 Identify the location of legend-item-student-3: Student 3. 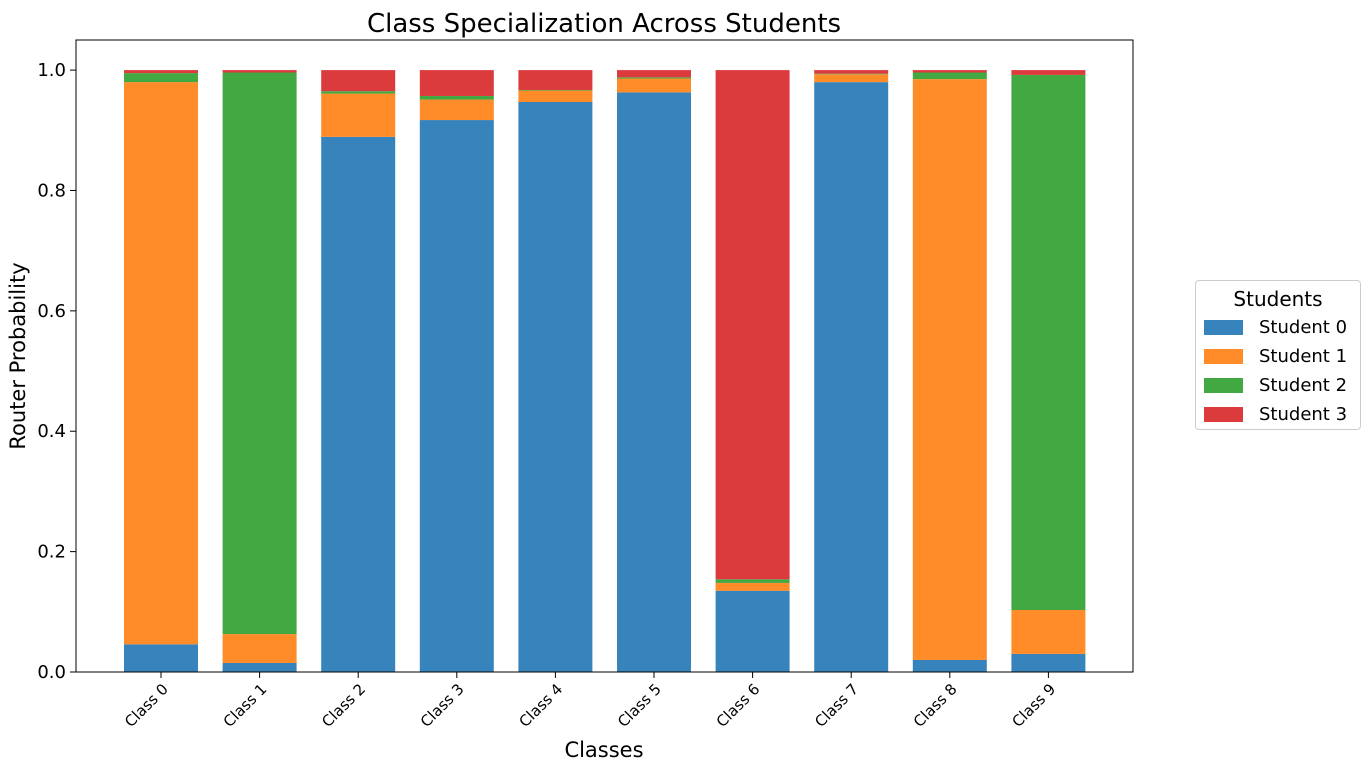
(1276, 414).